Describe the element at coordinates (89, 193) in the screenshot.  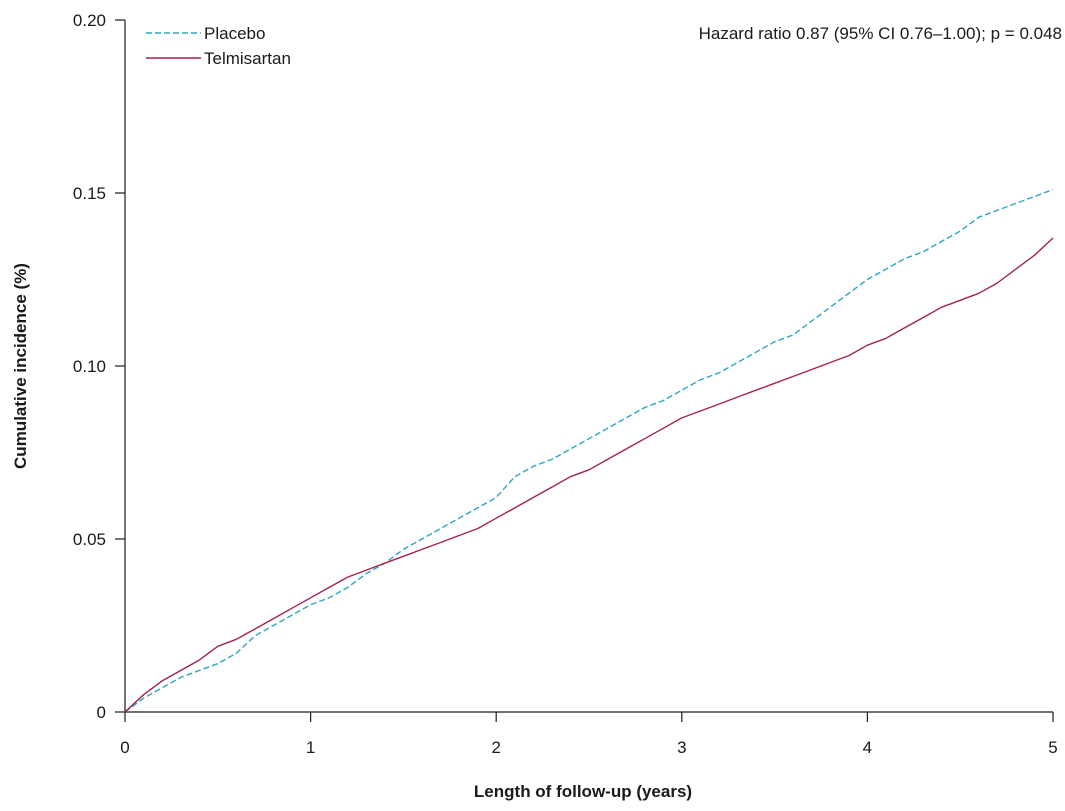
I see `y-tick-label: 0.15` at that location.